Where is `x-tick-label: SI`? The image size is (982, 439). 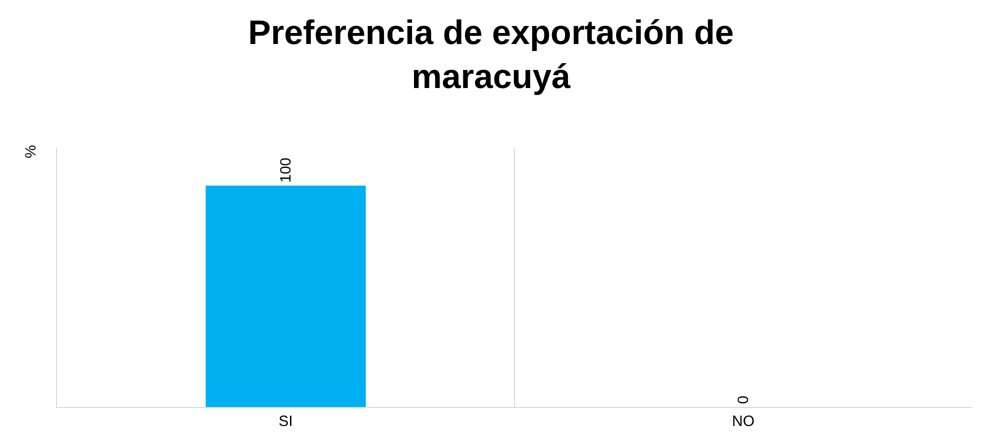 x-tick-label: SI is located at coordinates (285, 421).